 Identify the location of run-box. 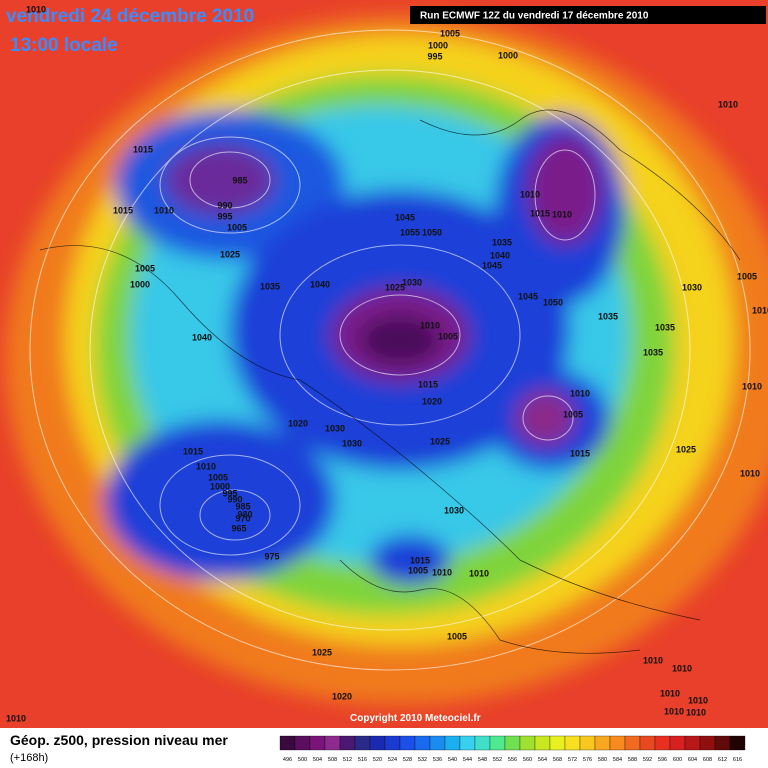
(588, 15).